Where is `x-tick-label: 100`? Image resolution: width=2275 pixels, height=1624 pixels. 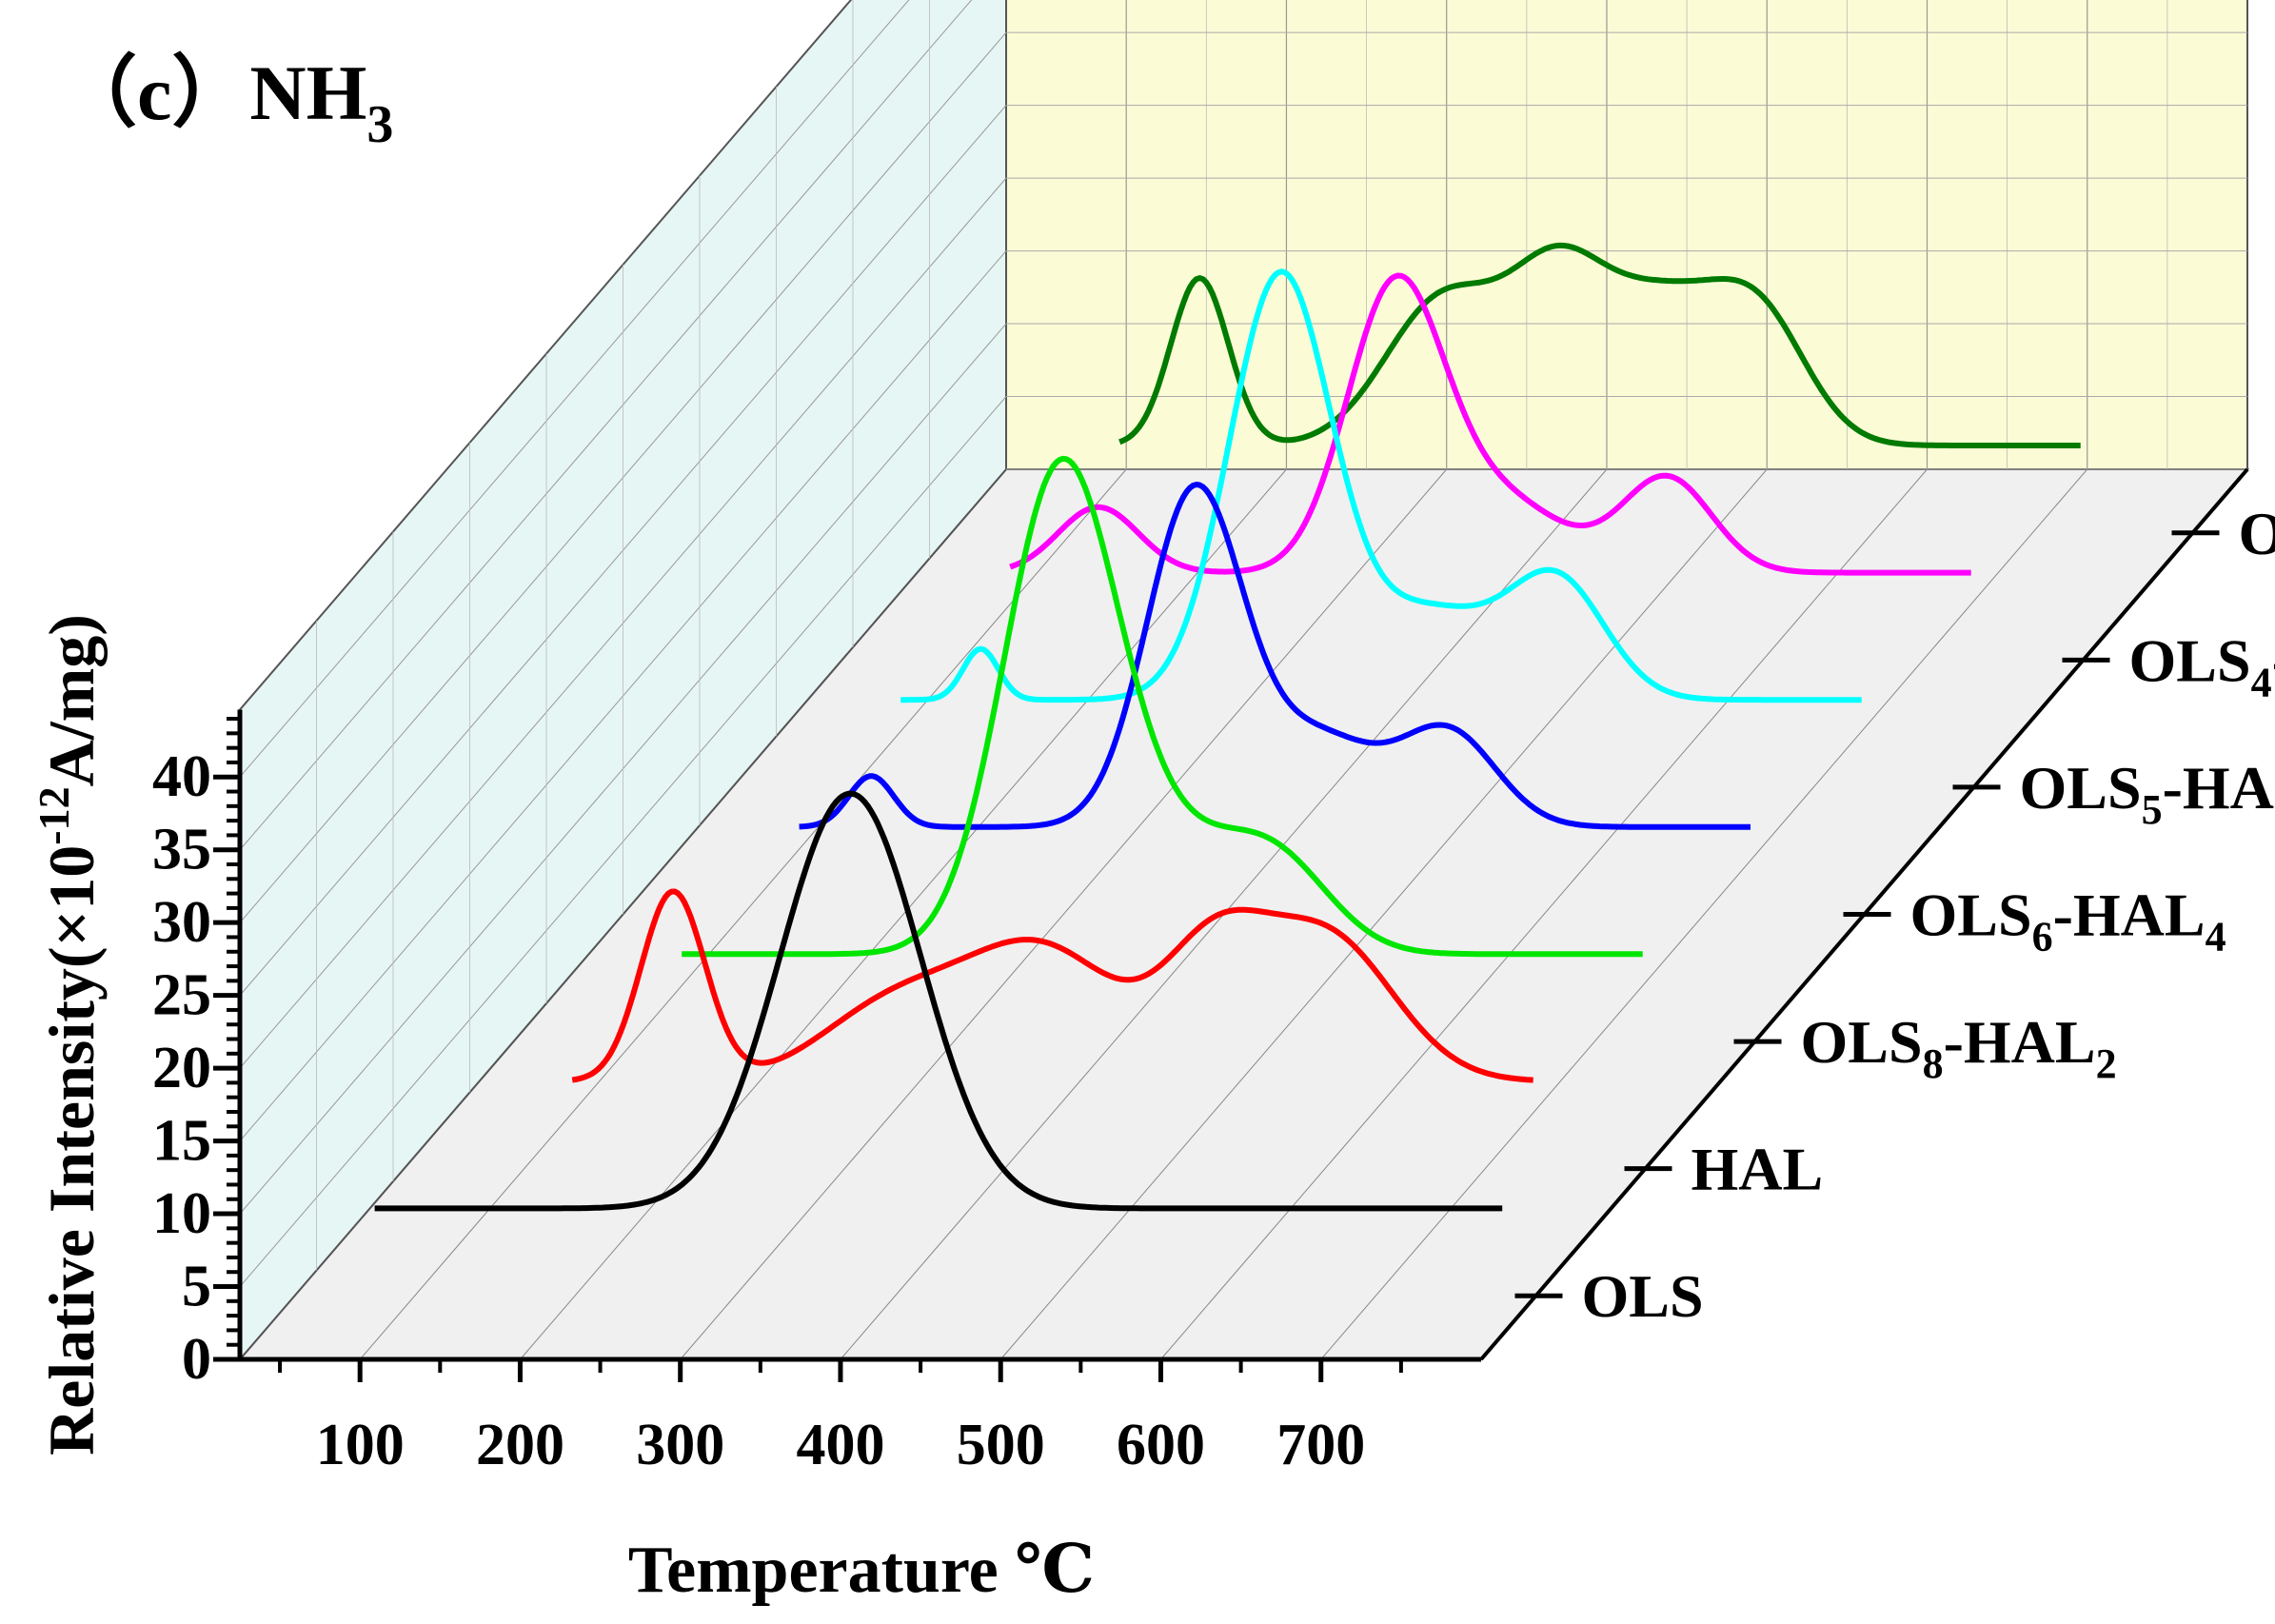 x-tick-label: 100 is located at coordinates (360, 1445).